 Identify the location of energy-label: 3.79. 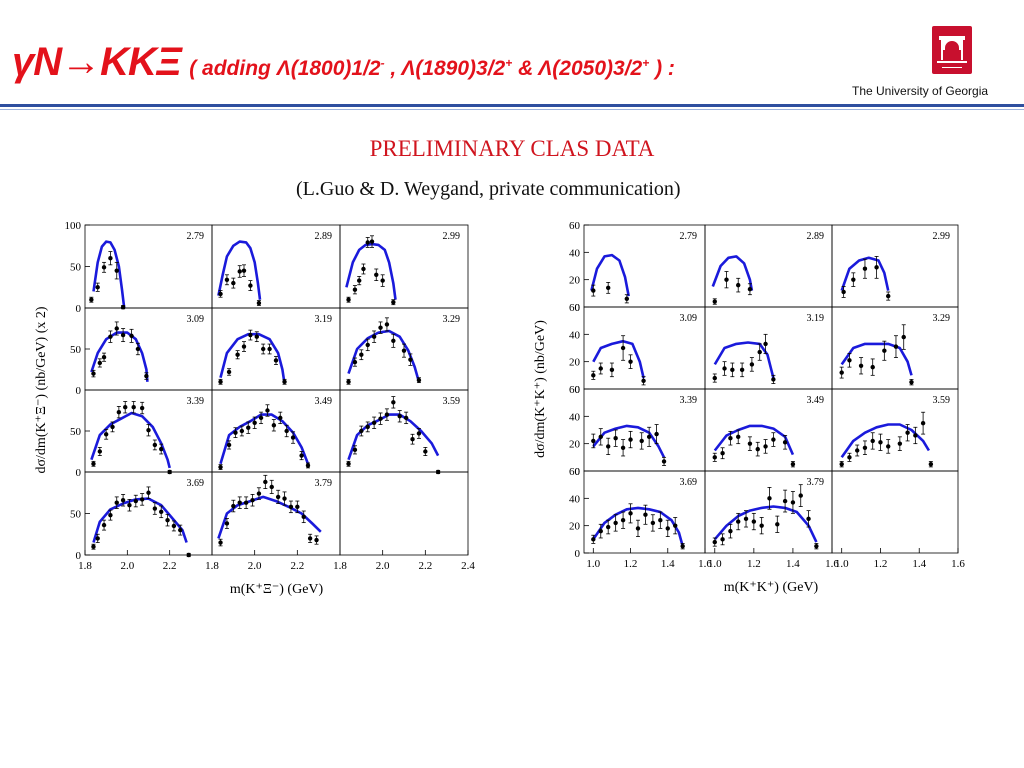
(324, 483).